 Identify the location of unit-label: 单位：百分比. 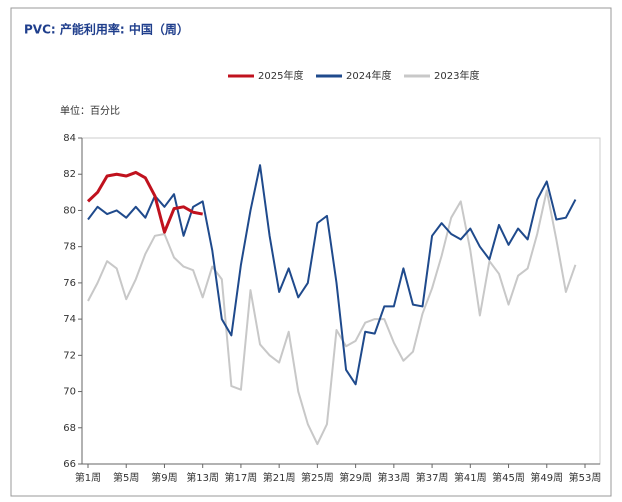
(90, 110).